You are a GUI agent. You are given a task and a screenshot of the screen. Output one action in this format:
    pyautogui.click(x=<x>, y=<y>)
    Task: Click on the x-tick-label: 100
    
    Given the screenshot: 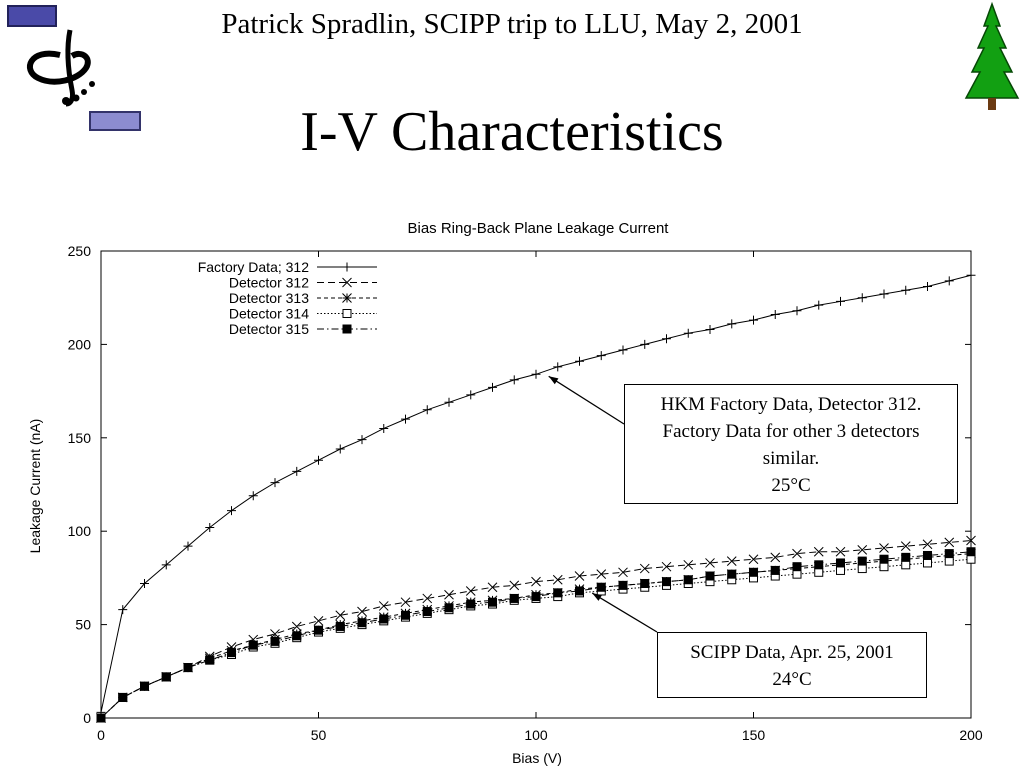 What is the action you would take?
    pyautogui.click(x=536, y=735)
    